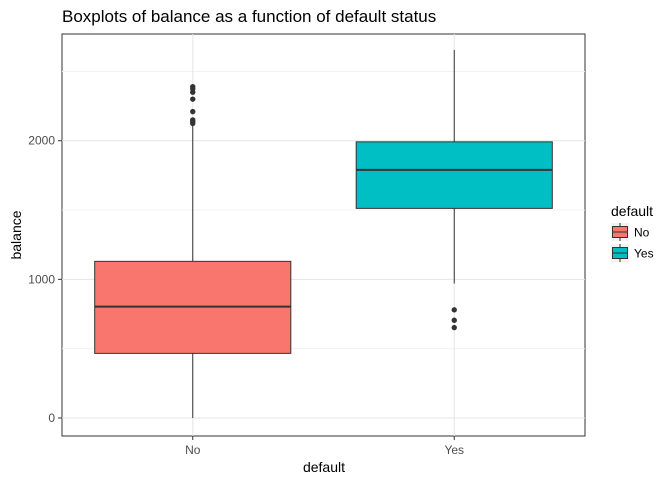  What do you see at coordinates (324, 467) in the screenshot?
I see `x-axis-title: default` at bounding box center [324, 467].